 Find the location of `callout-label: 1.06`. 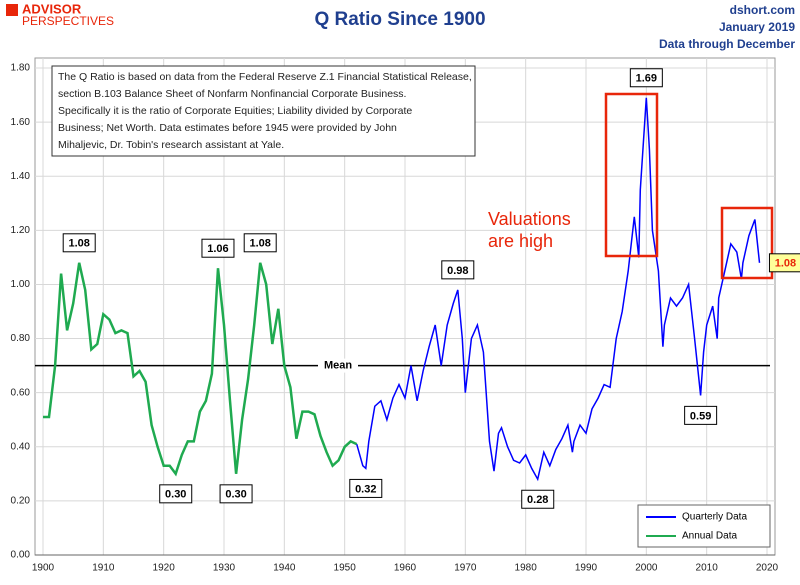

callout-label: 1.06 is located at coordinates (217, 249).